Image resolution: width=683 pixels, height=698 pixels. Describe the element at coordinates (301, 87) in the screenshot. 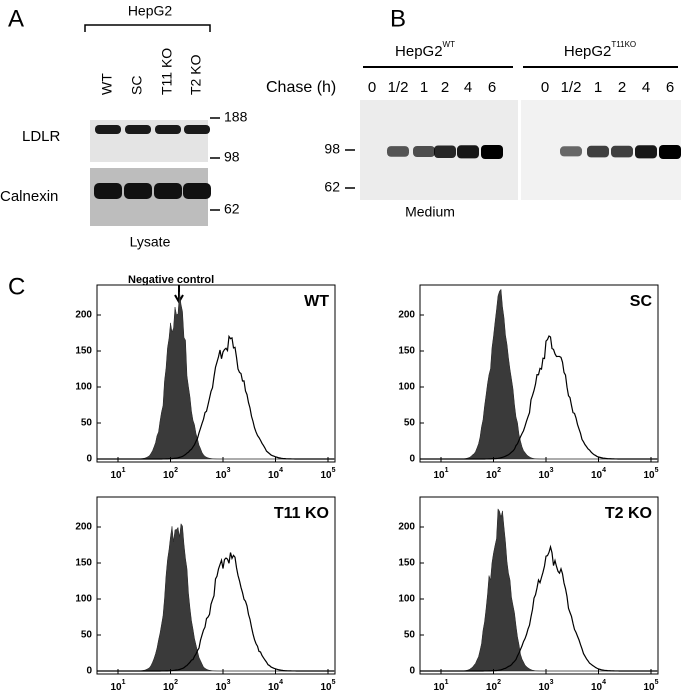

I see `chase-label: Chase (h)` at that location.